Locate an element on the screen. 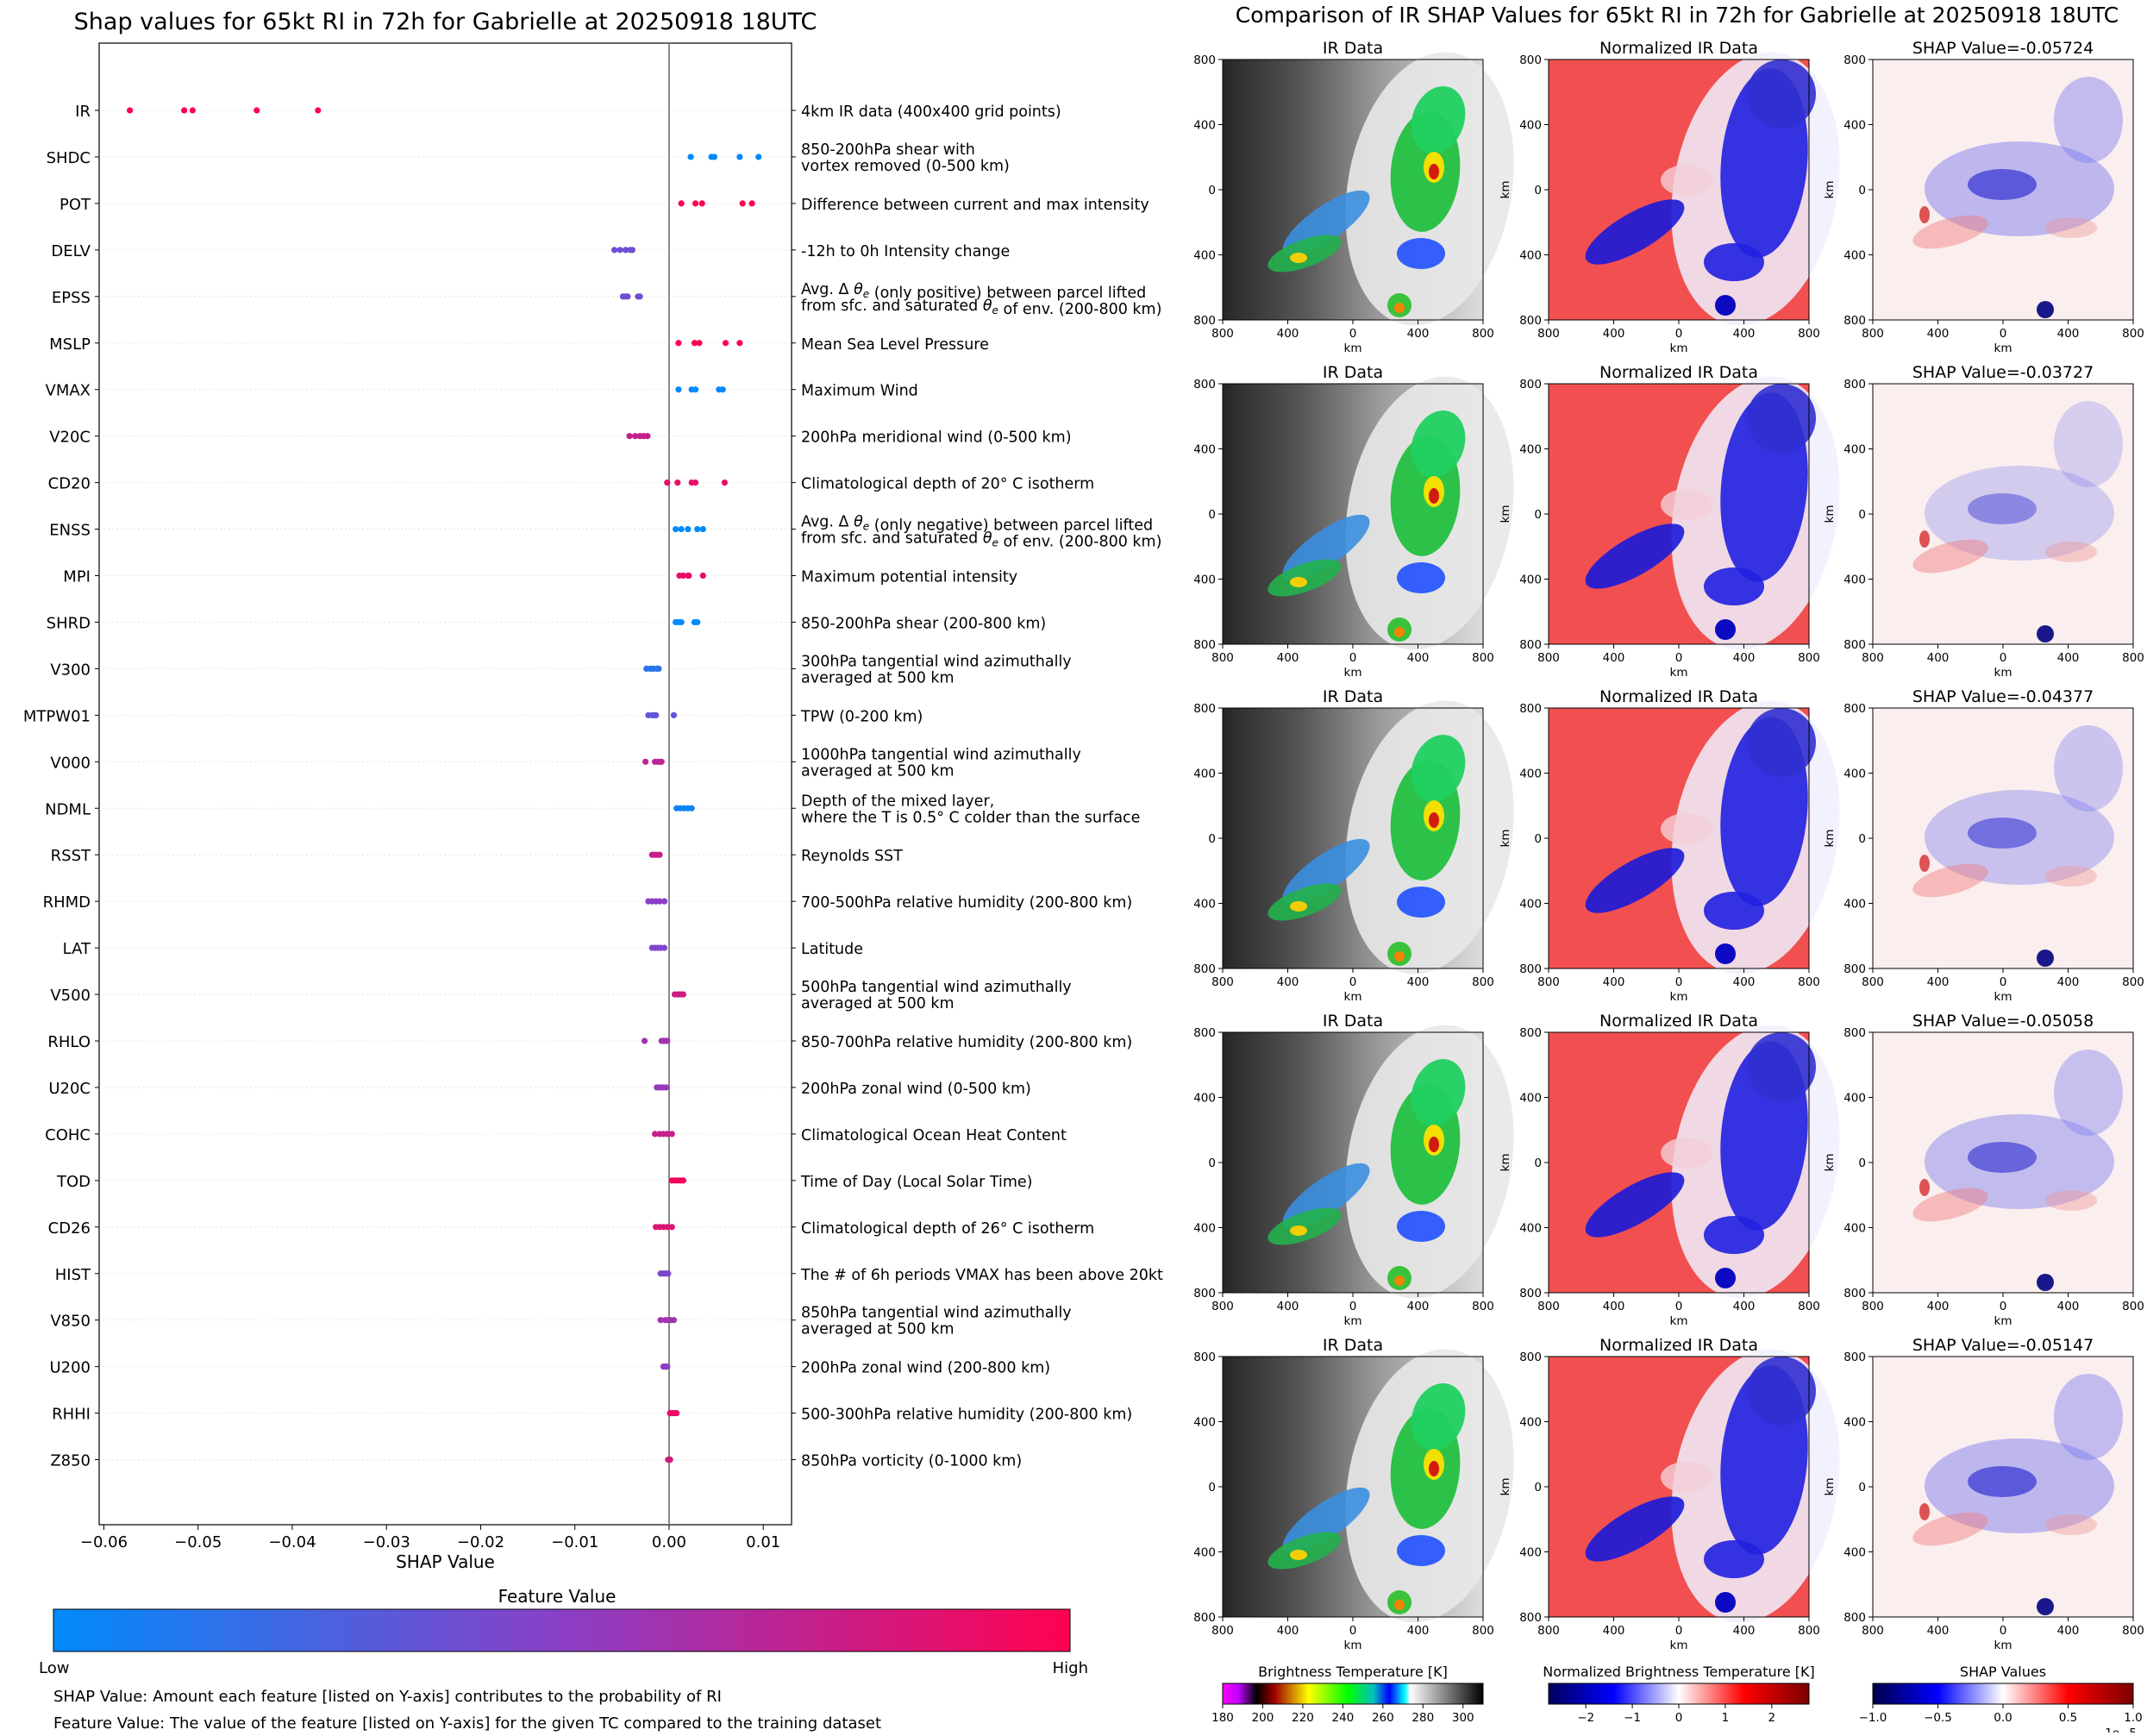 The width and height of the screenshot is (2147, 1736). shap-point-epss is located at coordinates (639, 296).